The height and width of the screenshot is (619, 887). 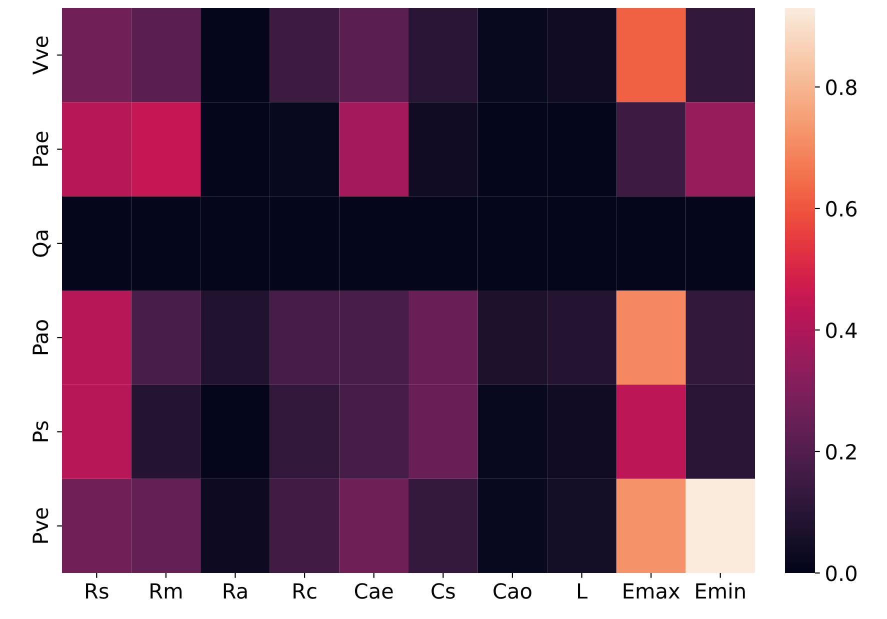 What do you see at coordinates (166, 591) in the screenshot?
I see `x-tick-label: Rm` at bounding box center [166, 591].